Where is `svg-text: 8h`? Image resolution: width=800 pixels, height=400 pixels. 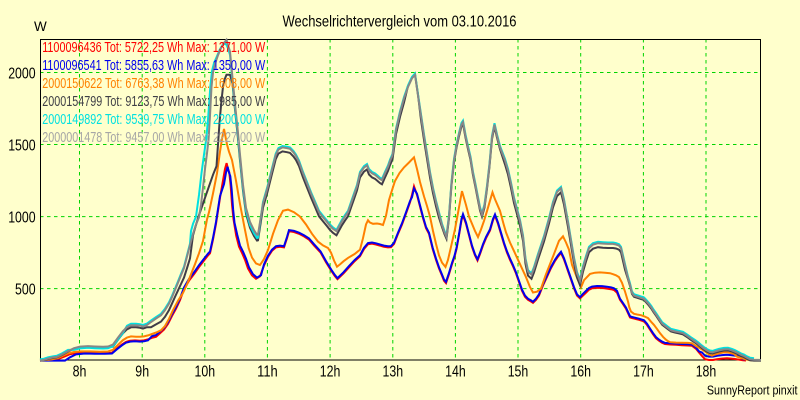
svg-text: 8h is located at coordinates (80, 372).